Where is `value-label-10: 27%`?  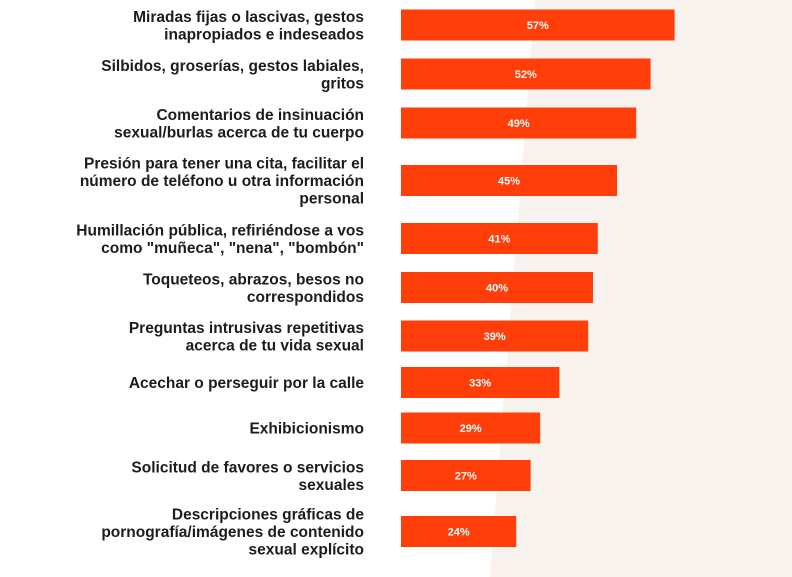
value-label-10: 27% is located at coordinates (466, 477).